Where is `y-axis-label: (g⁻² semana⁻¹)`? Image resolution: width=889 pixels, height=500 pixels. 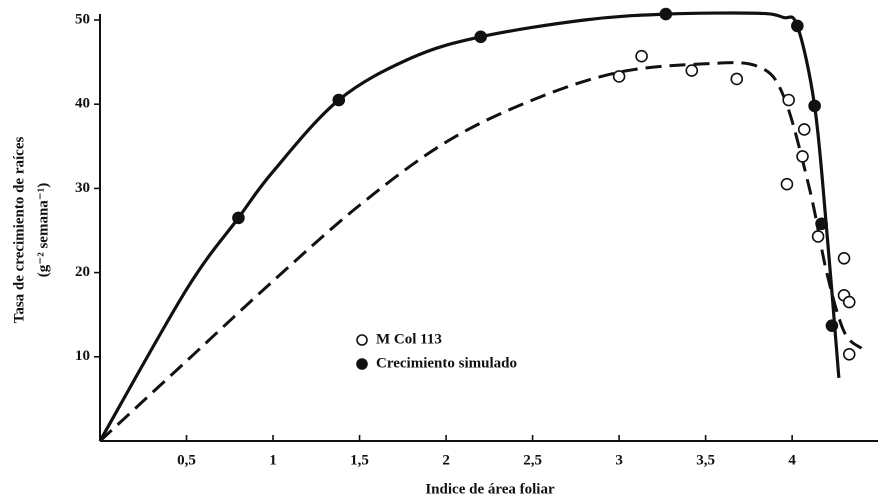 y-axis-label: (g⁻² semana⁻¹) is located at coordinates (43, 230).